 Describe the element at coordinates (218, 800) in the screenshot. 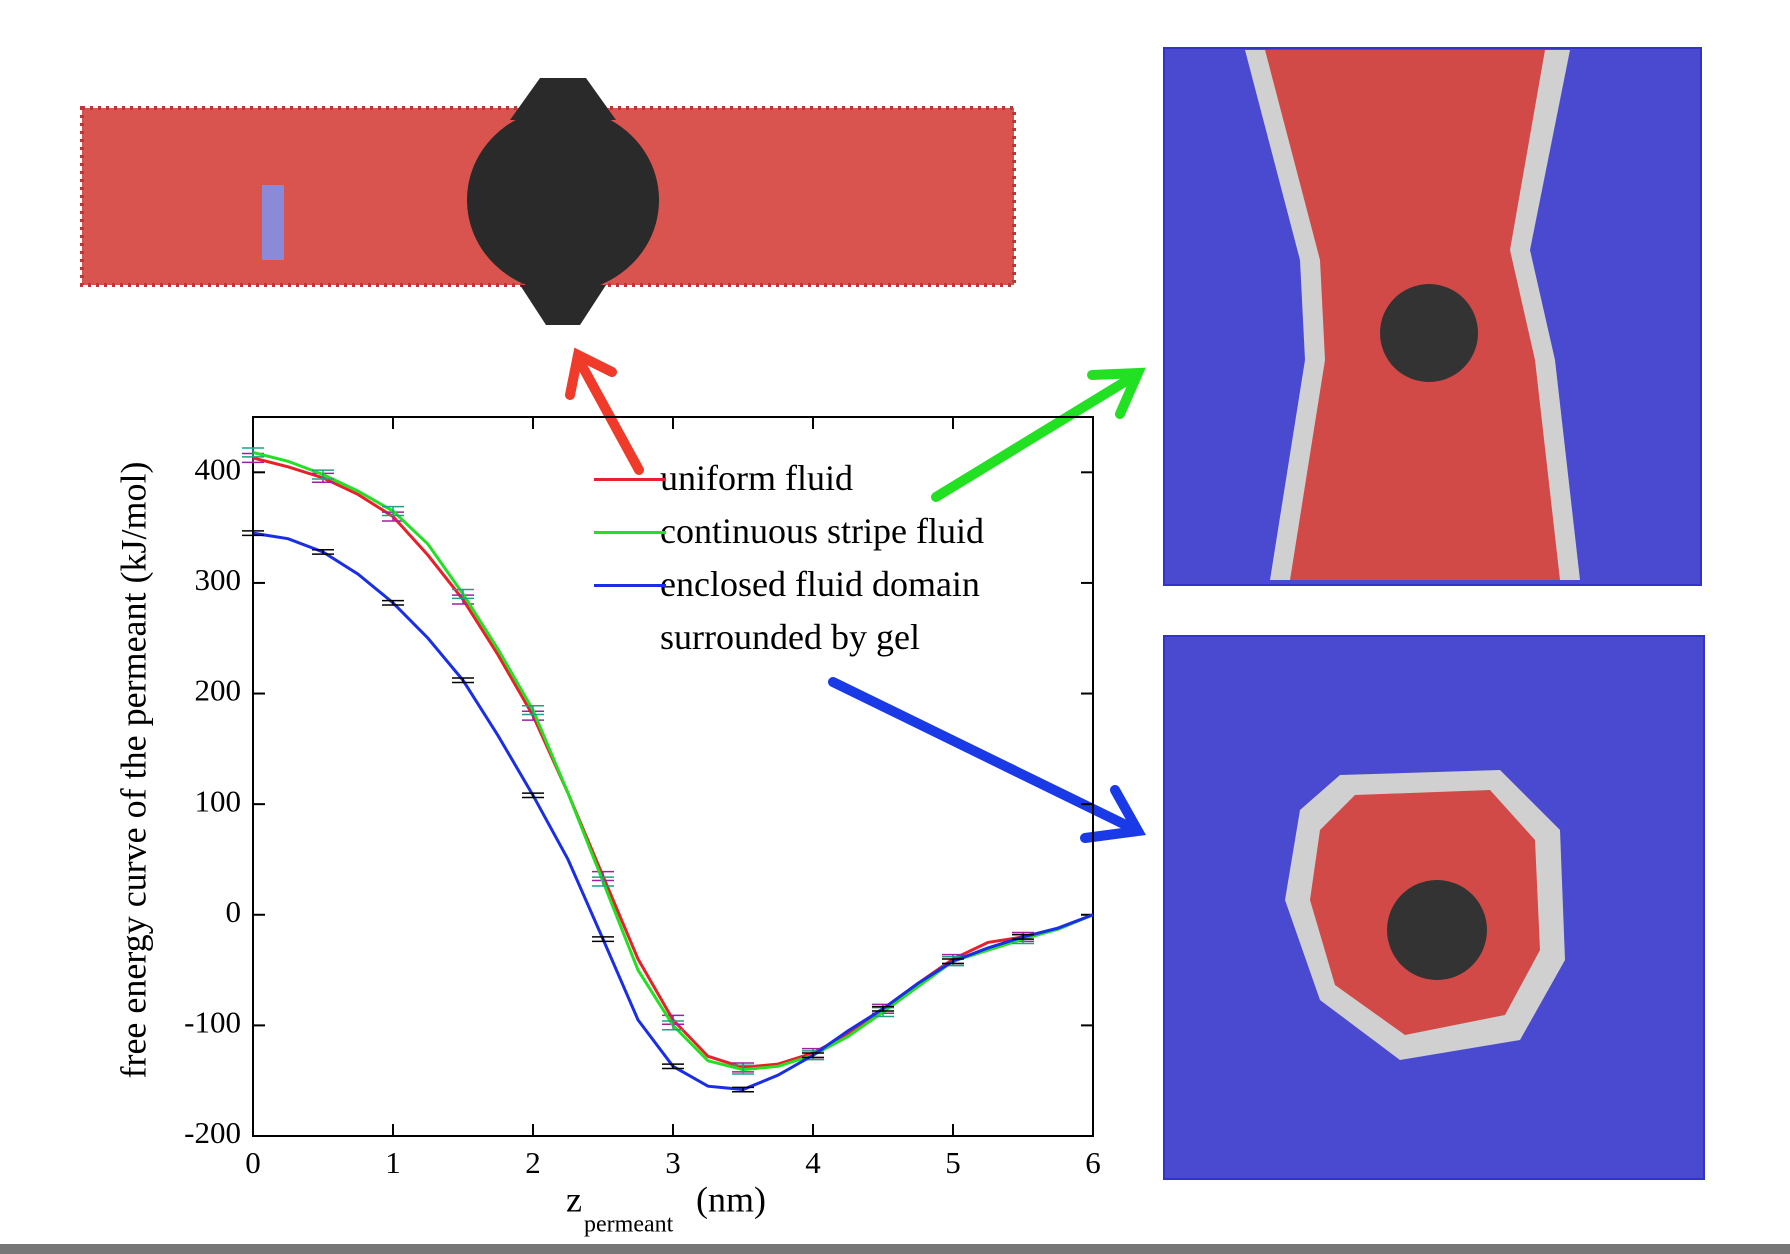

I see `y-tick-label: 100` at that location.